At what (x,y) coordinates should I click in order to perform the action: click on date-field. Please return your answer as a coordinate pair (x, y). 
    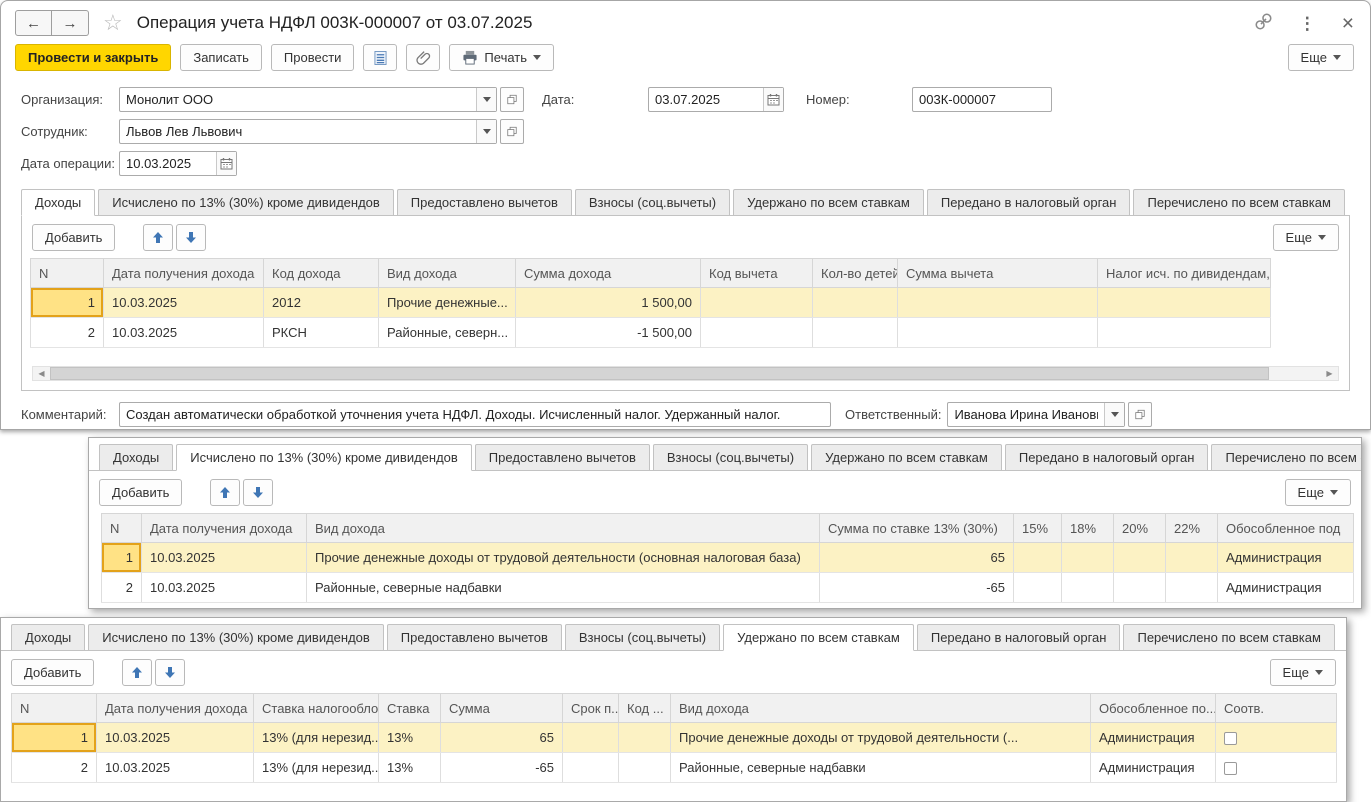
    Looking at the image, I should click on (716, 99).